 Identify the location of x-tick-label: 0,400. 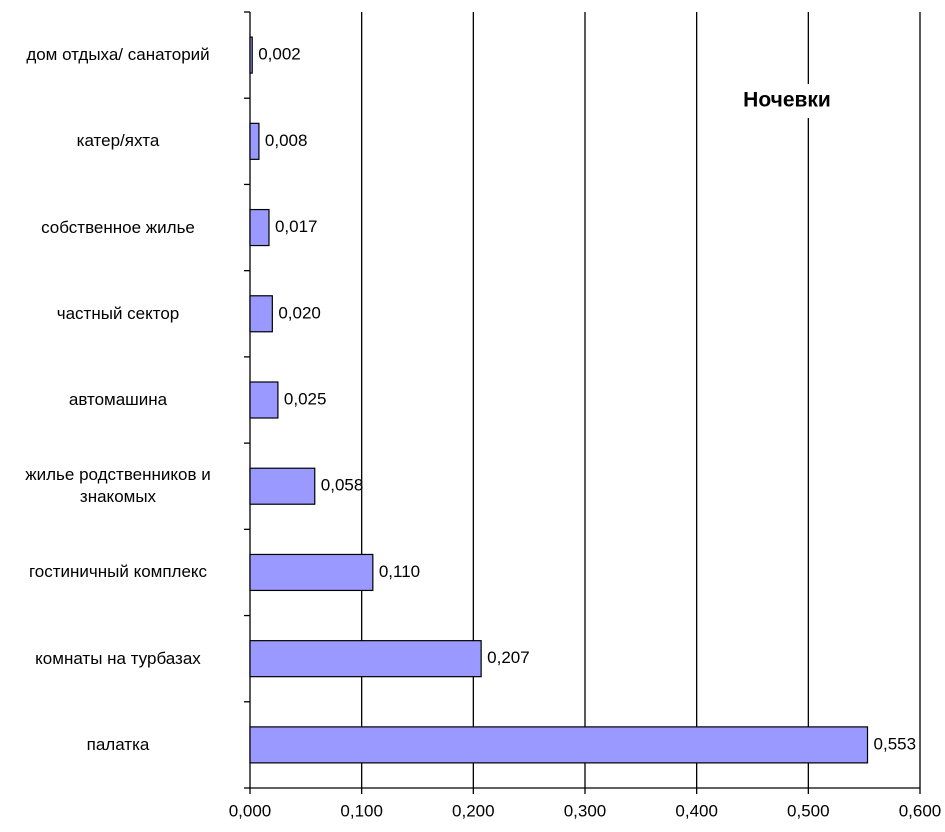
(696, 810).